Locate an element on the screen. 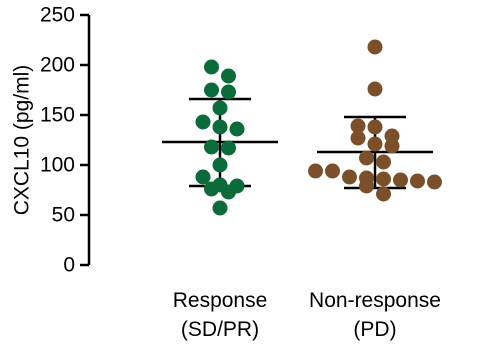 This screenshot has height=361, width=494. y-tick-label: 0 is located at coordinates (69, 265).